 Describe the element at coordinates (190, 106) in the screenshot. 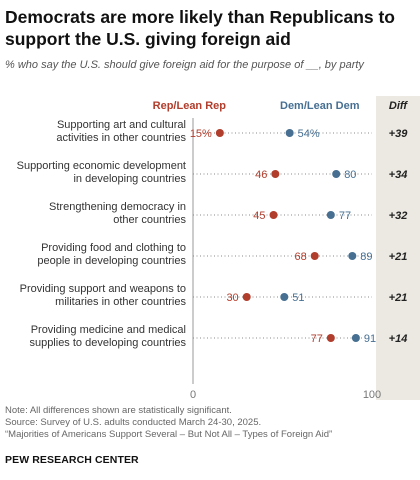

I see `legend-rep: Rep/Lean Rep` at that location.